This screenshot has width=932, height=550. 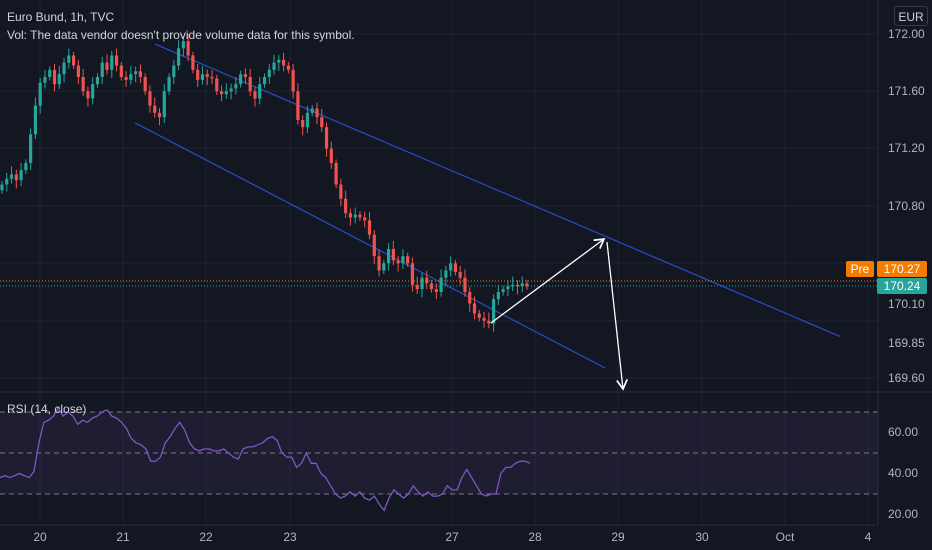 I want to click on rsi-legend-title: RSI (14, close), so click(x=47, y=409).